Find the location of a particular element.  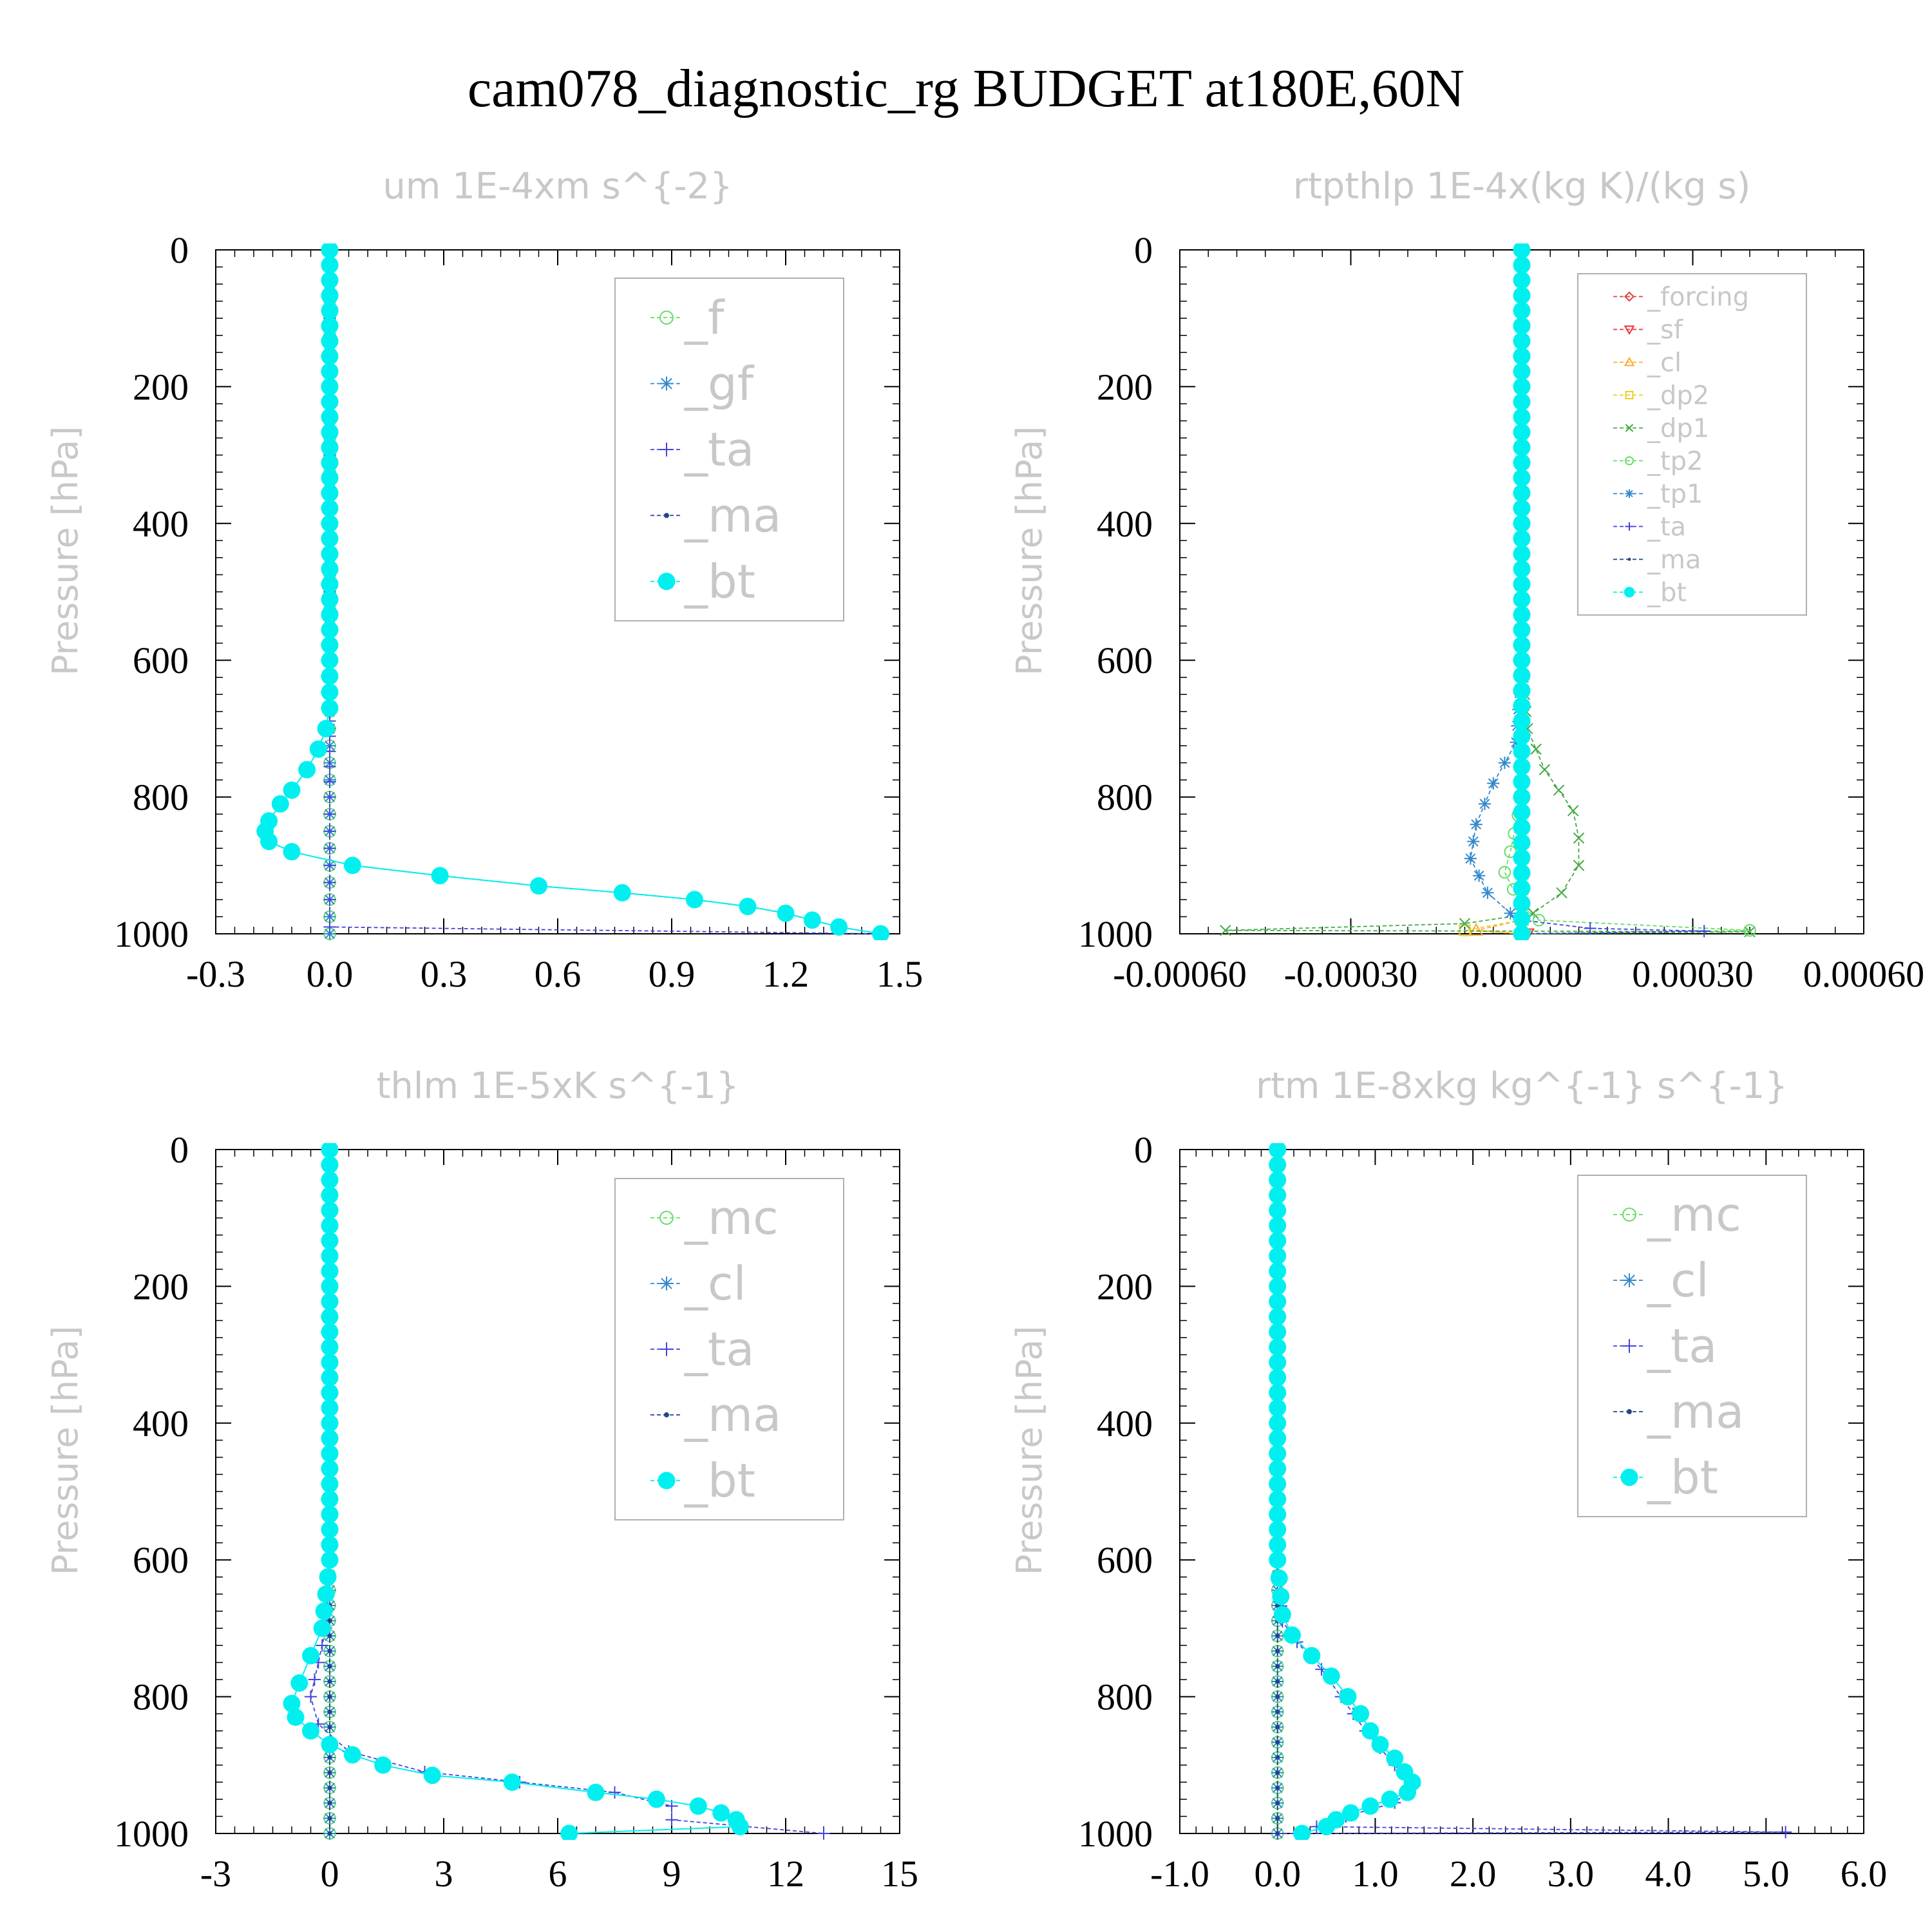

legend: _mc _cl _ta _ma _bt is located at coordinates (1692, 1346).